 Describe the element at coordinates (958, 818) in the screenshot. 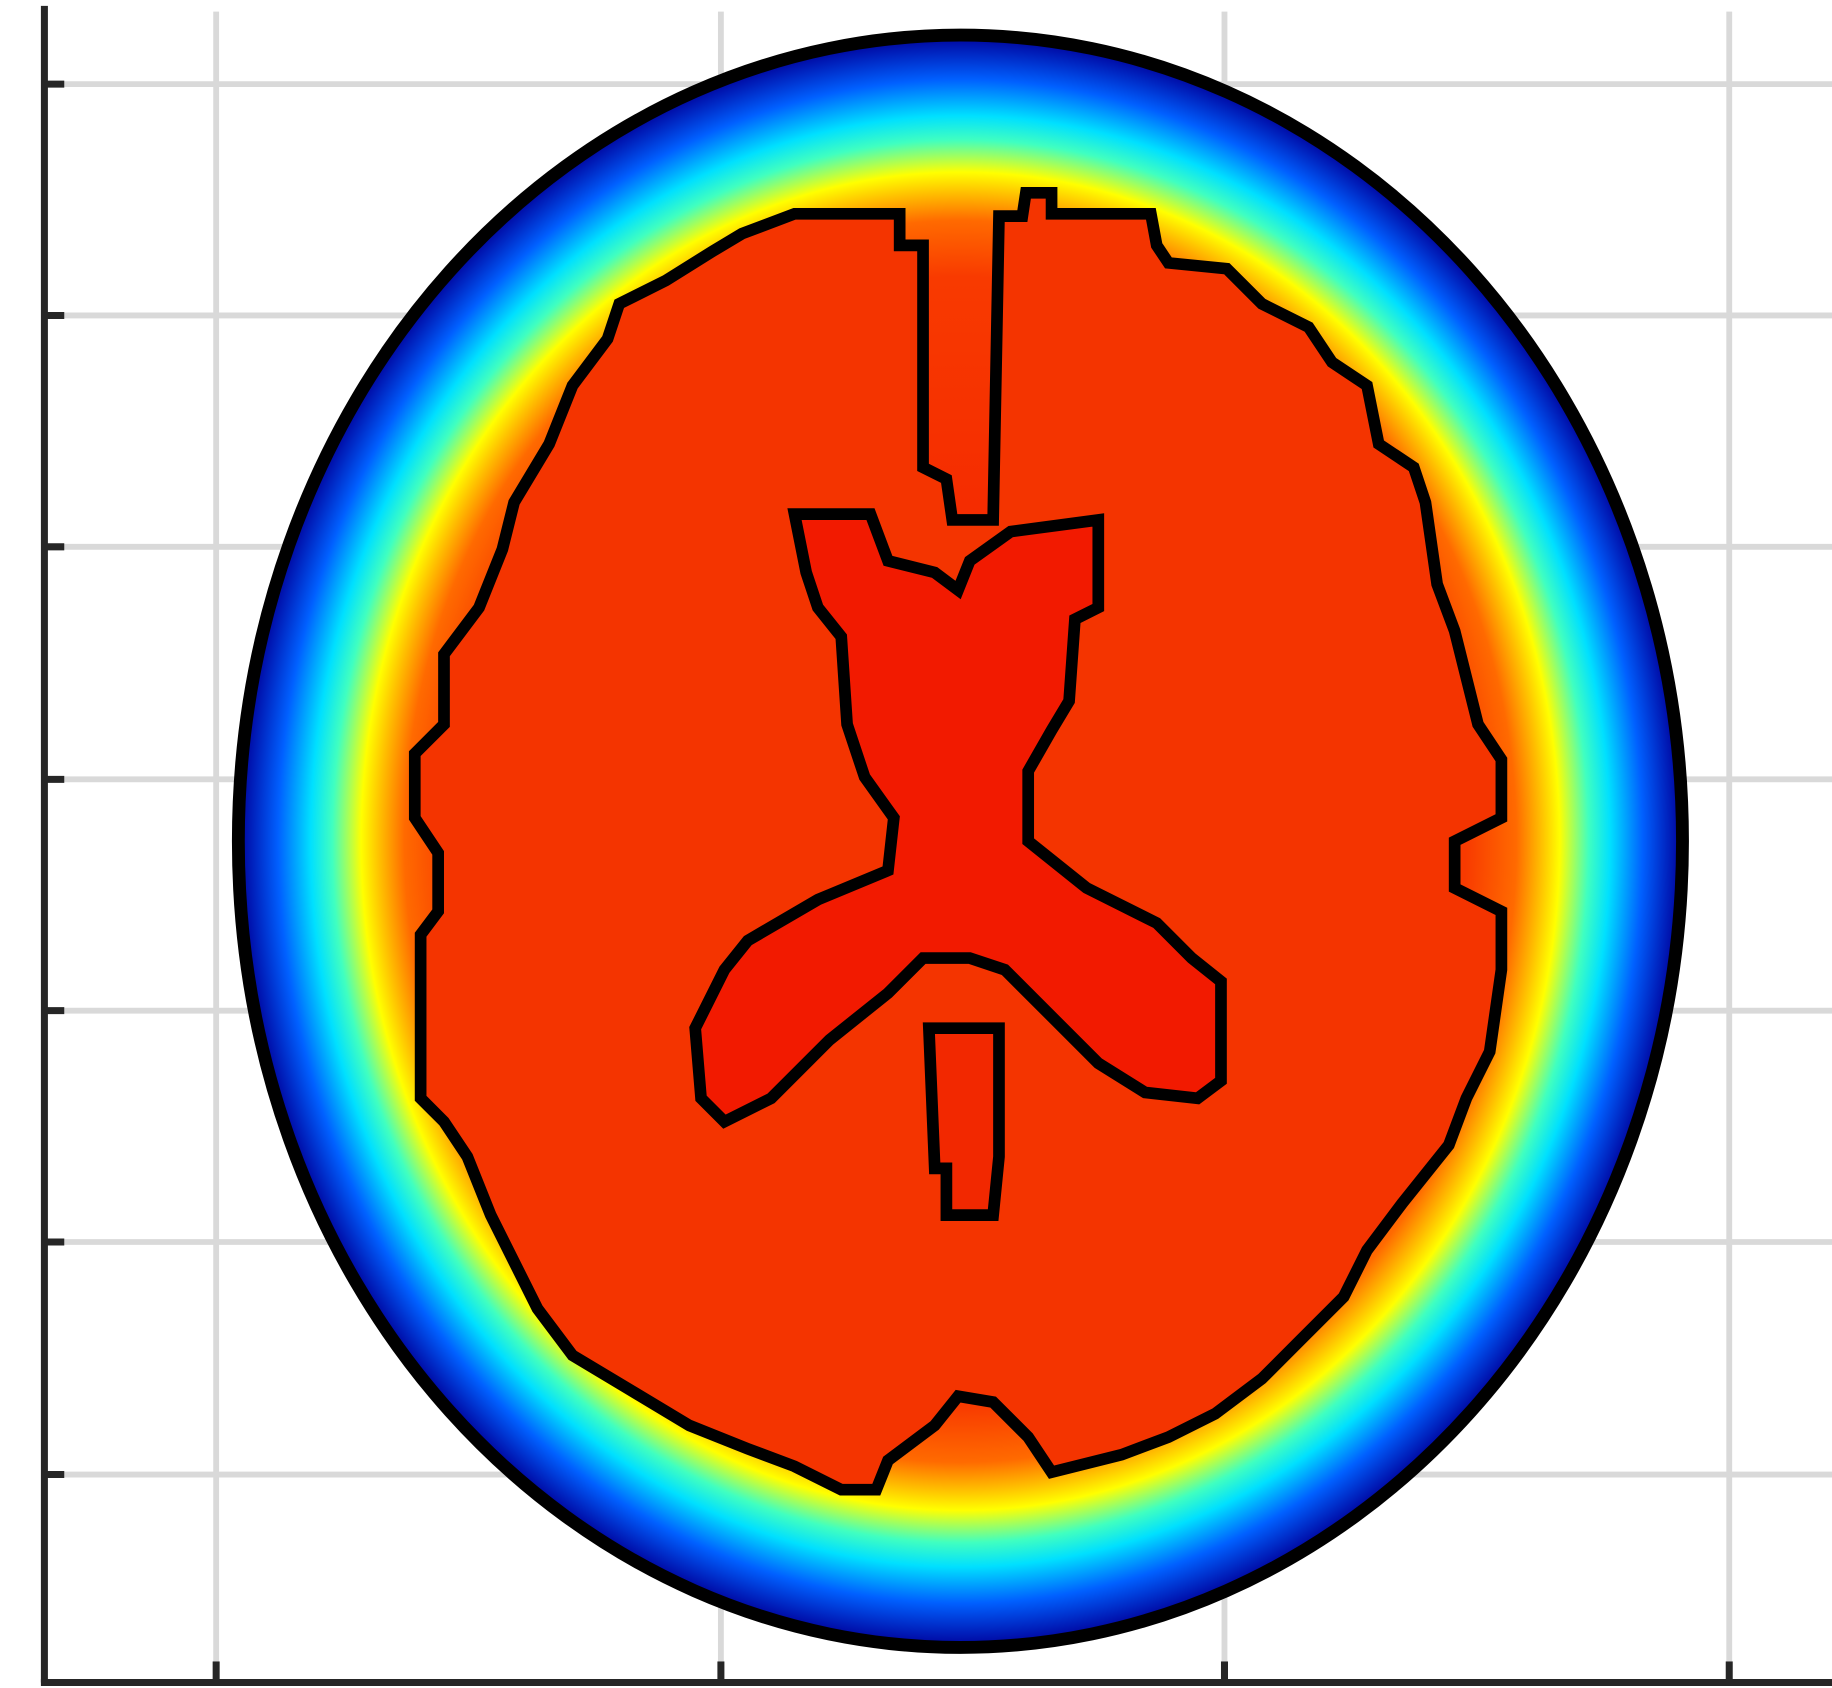

I see `ventricles` at that location.